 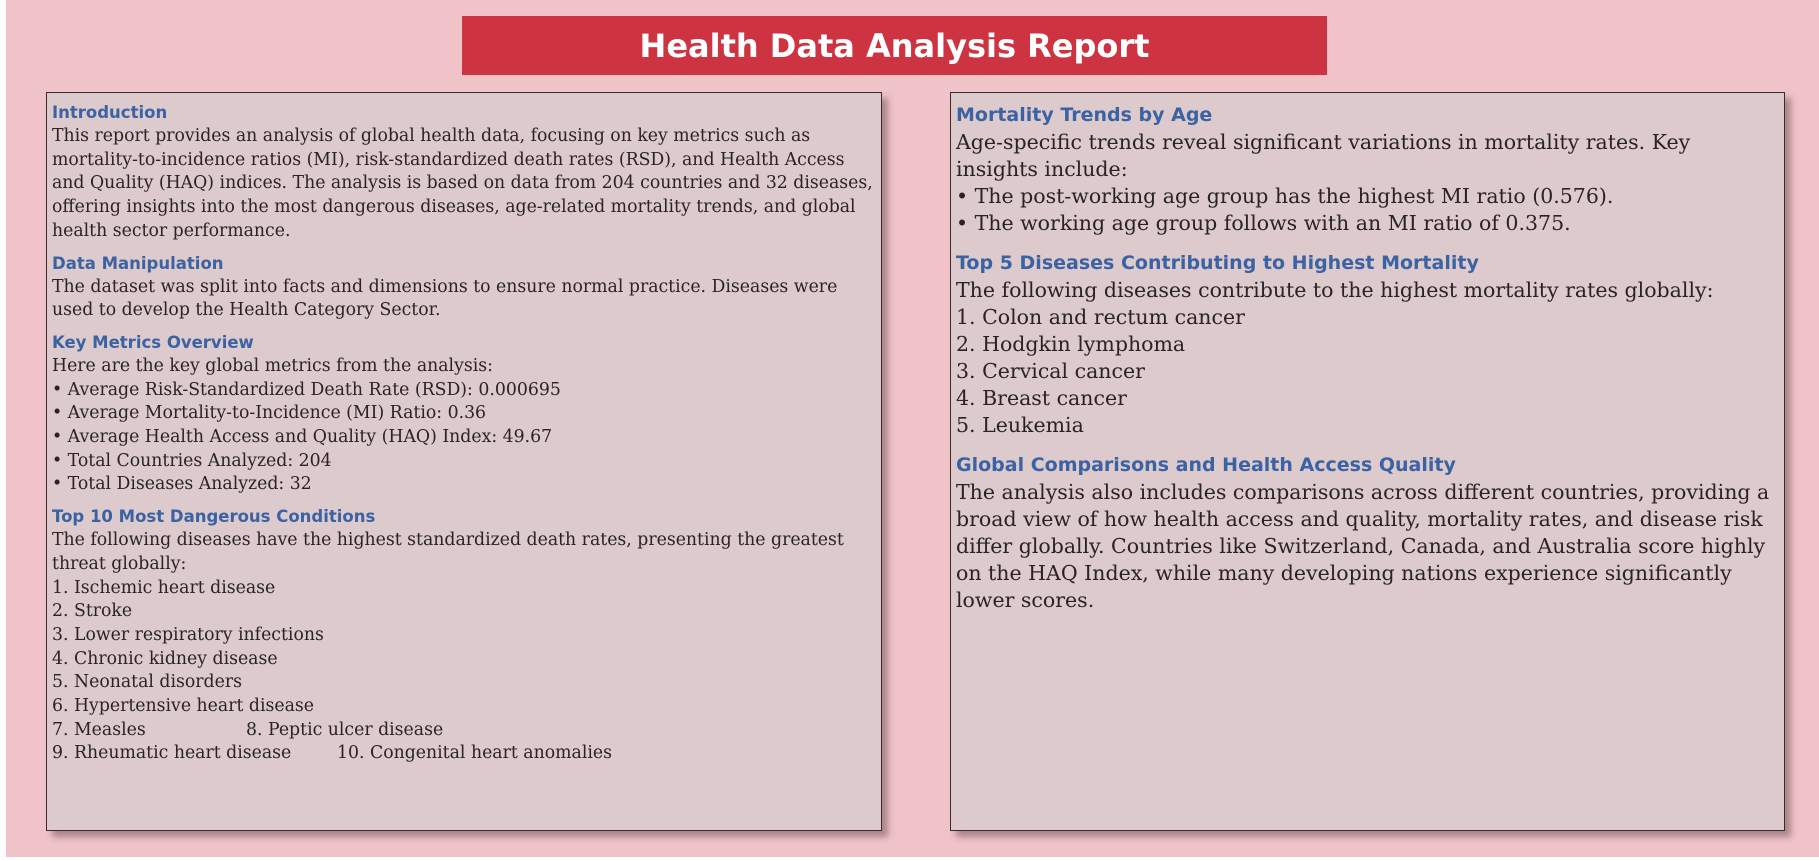 I want to click on disease-item: 5. Leukemia, so click(x=1020, y=425).